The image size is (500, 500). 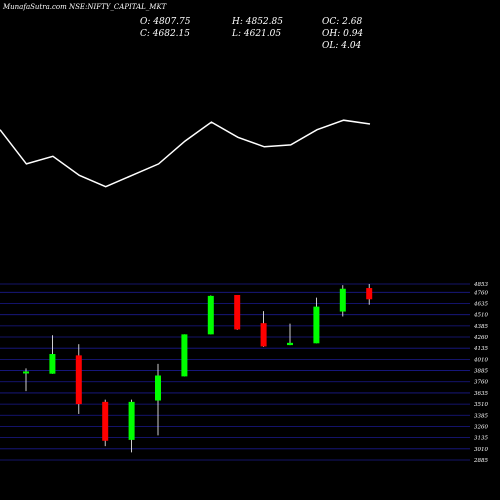 What do you see at coordinates (481, 383) in the screenshot?
I see `price-tick-label: 3760` at bounding box center [481, 383].